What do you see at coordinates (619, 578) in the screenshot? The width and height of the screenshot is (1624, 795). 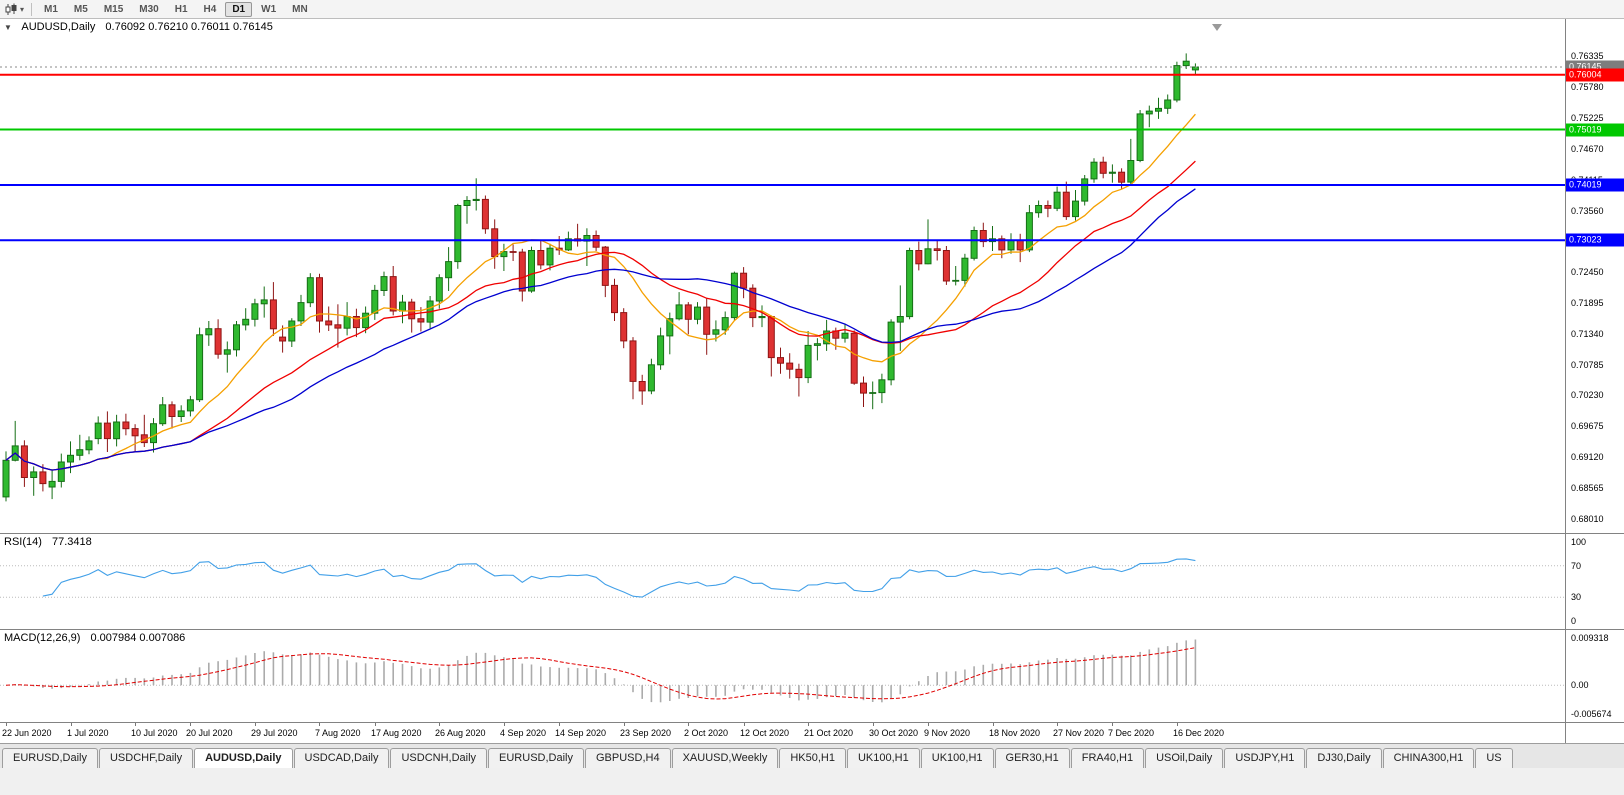 I see `rsi-line` at bounding box center [619, 578].